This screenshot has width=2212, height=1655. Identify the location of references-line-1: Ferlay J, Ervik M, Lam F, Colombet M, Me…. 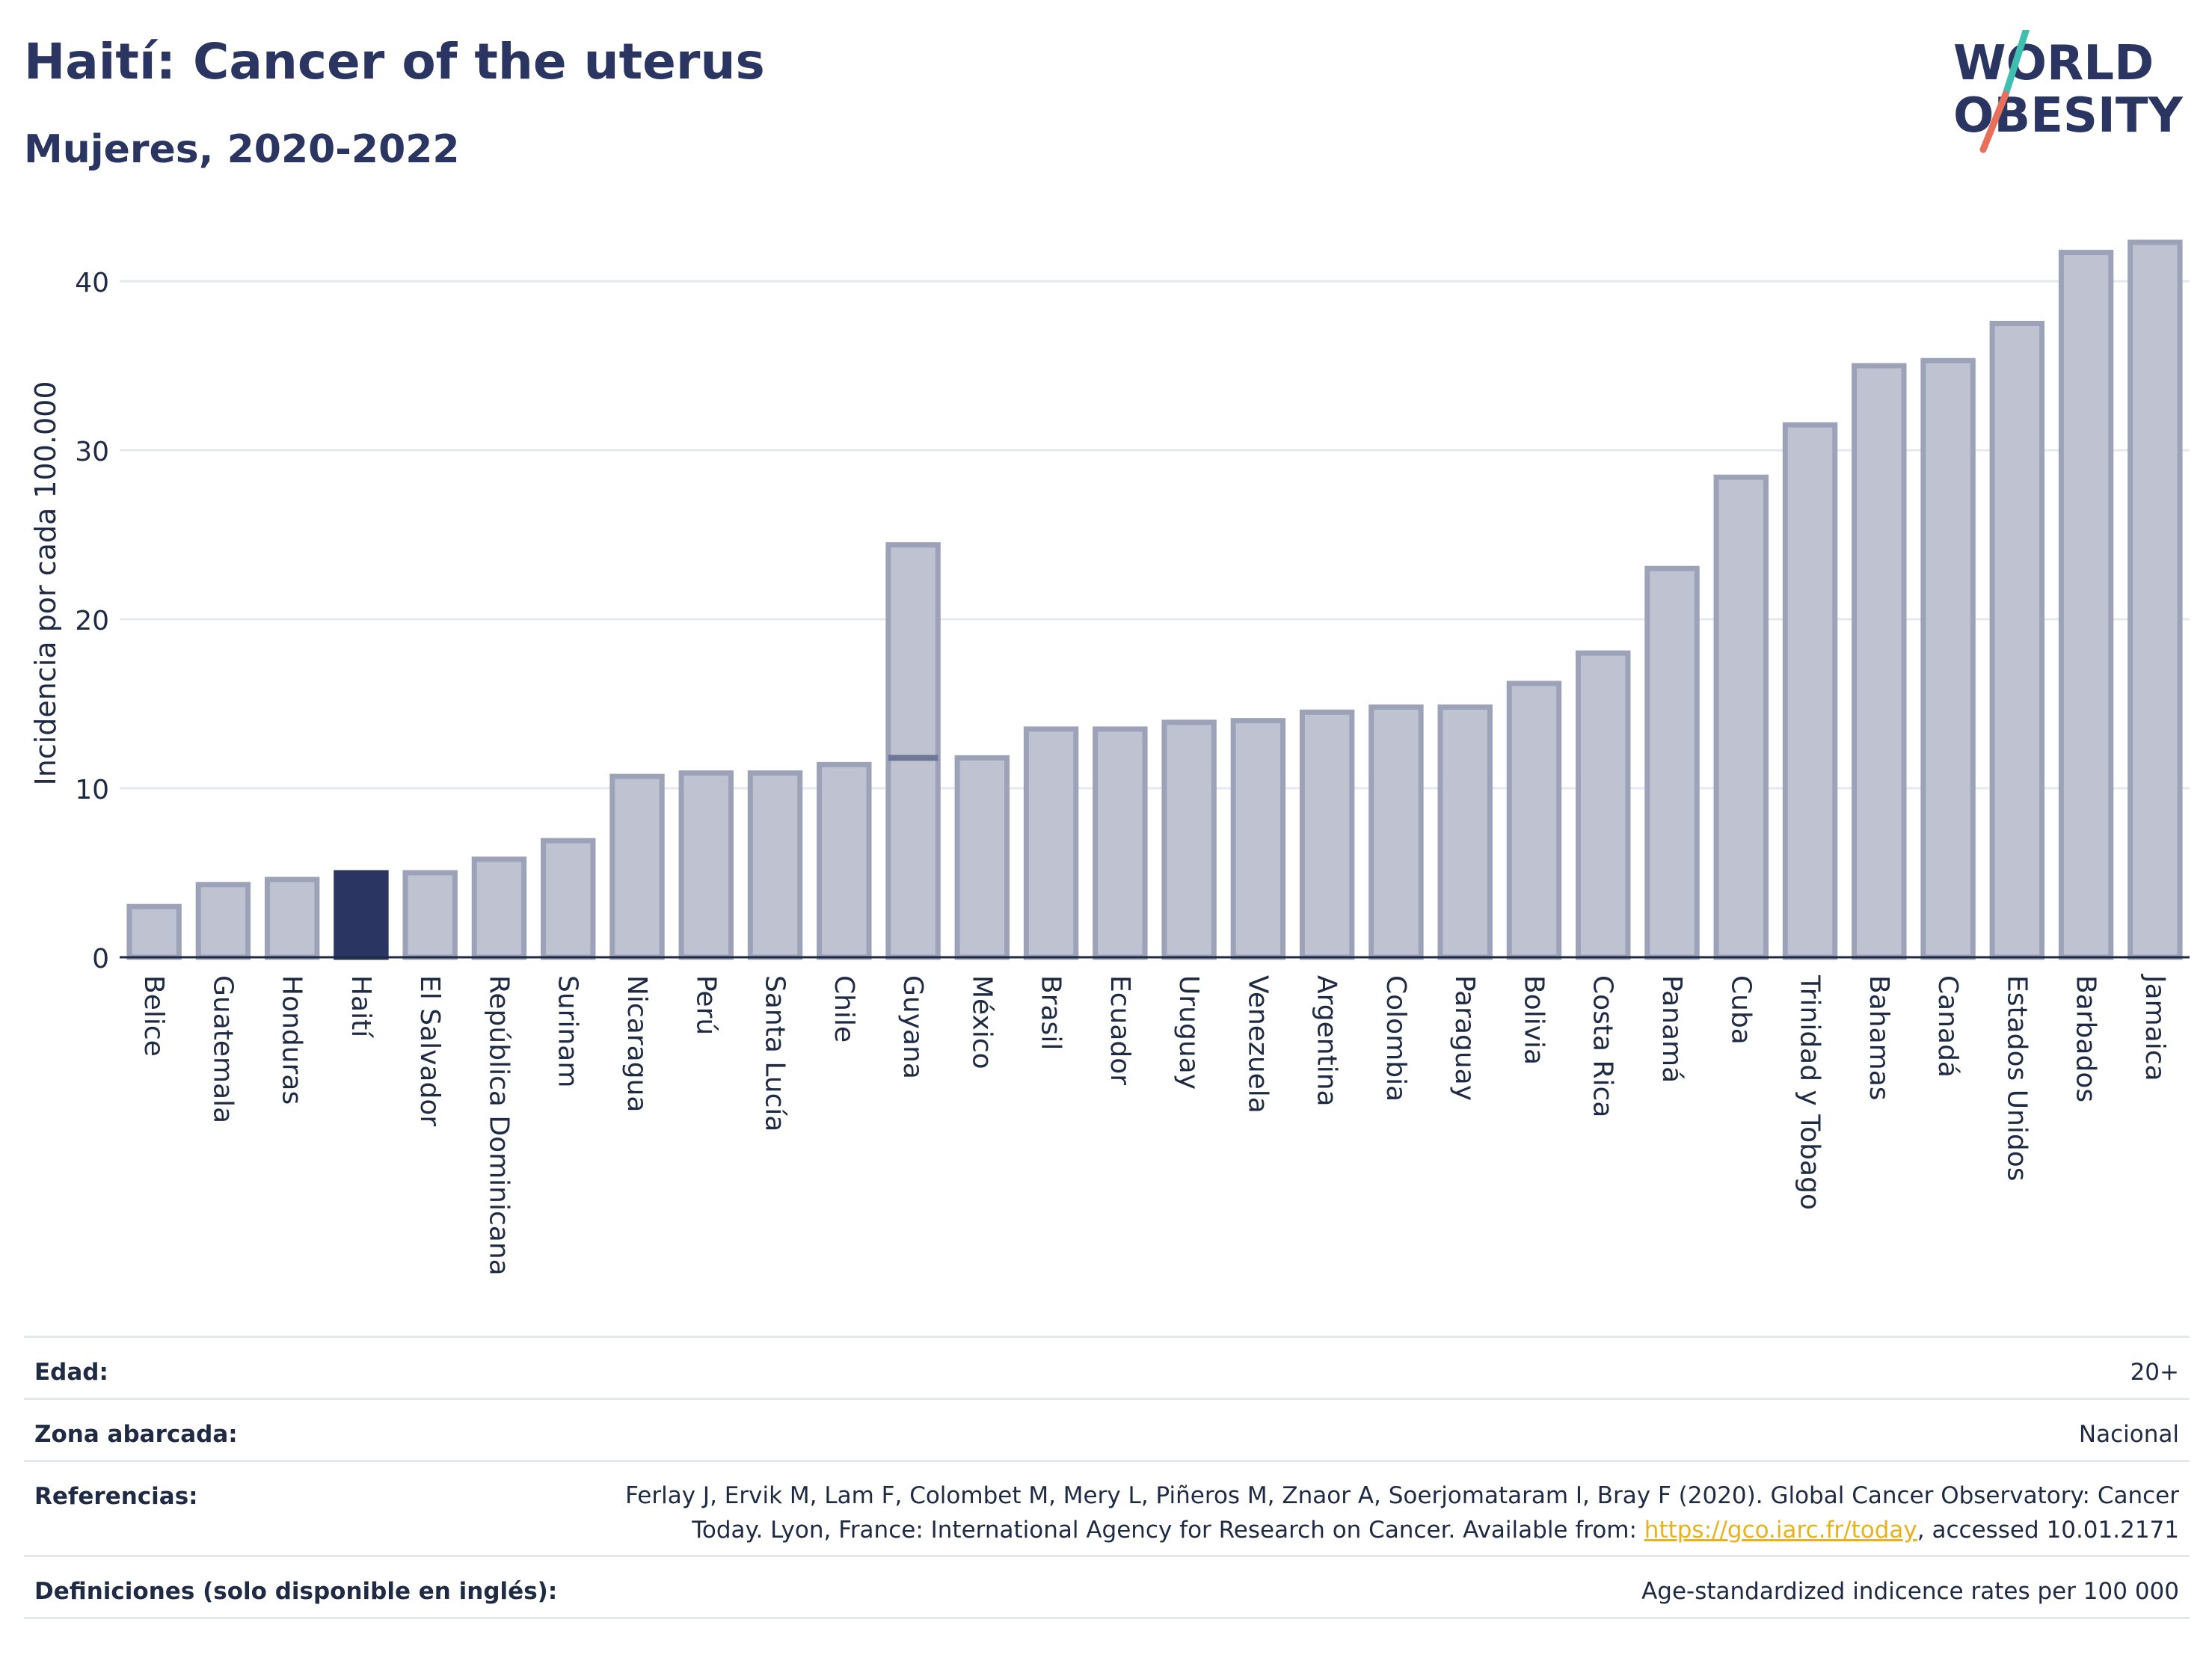
(1402, 1495).